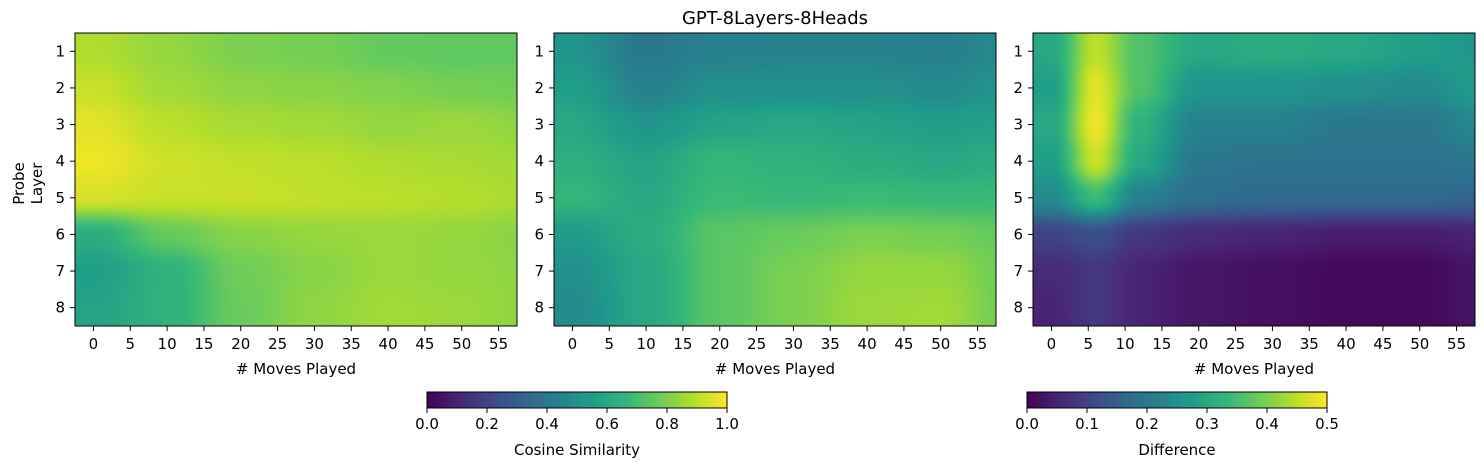 This screenshot has width=1484, height=466. I want to click on colorbar-tick-label: 0.8, so click(667, 424).